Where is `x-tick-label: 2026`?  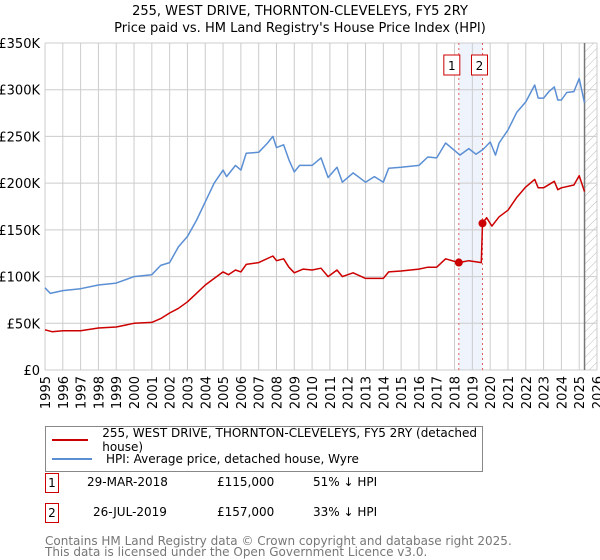 x-tick-label: 2026 is located at coordinates (595, 392).